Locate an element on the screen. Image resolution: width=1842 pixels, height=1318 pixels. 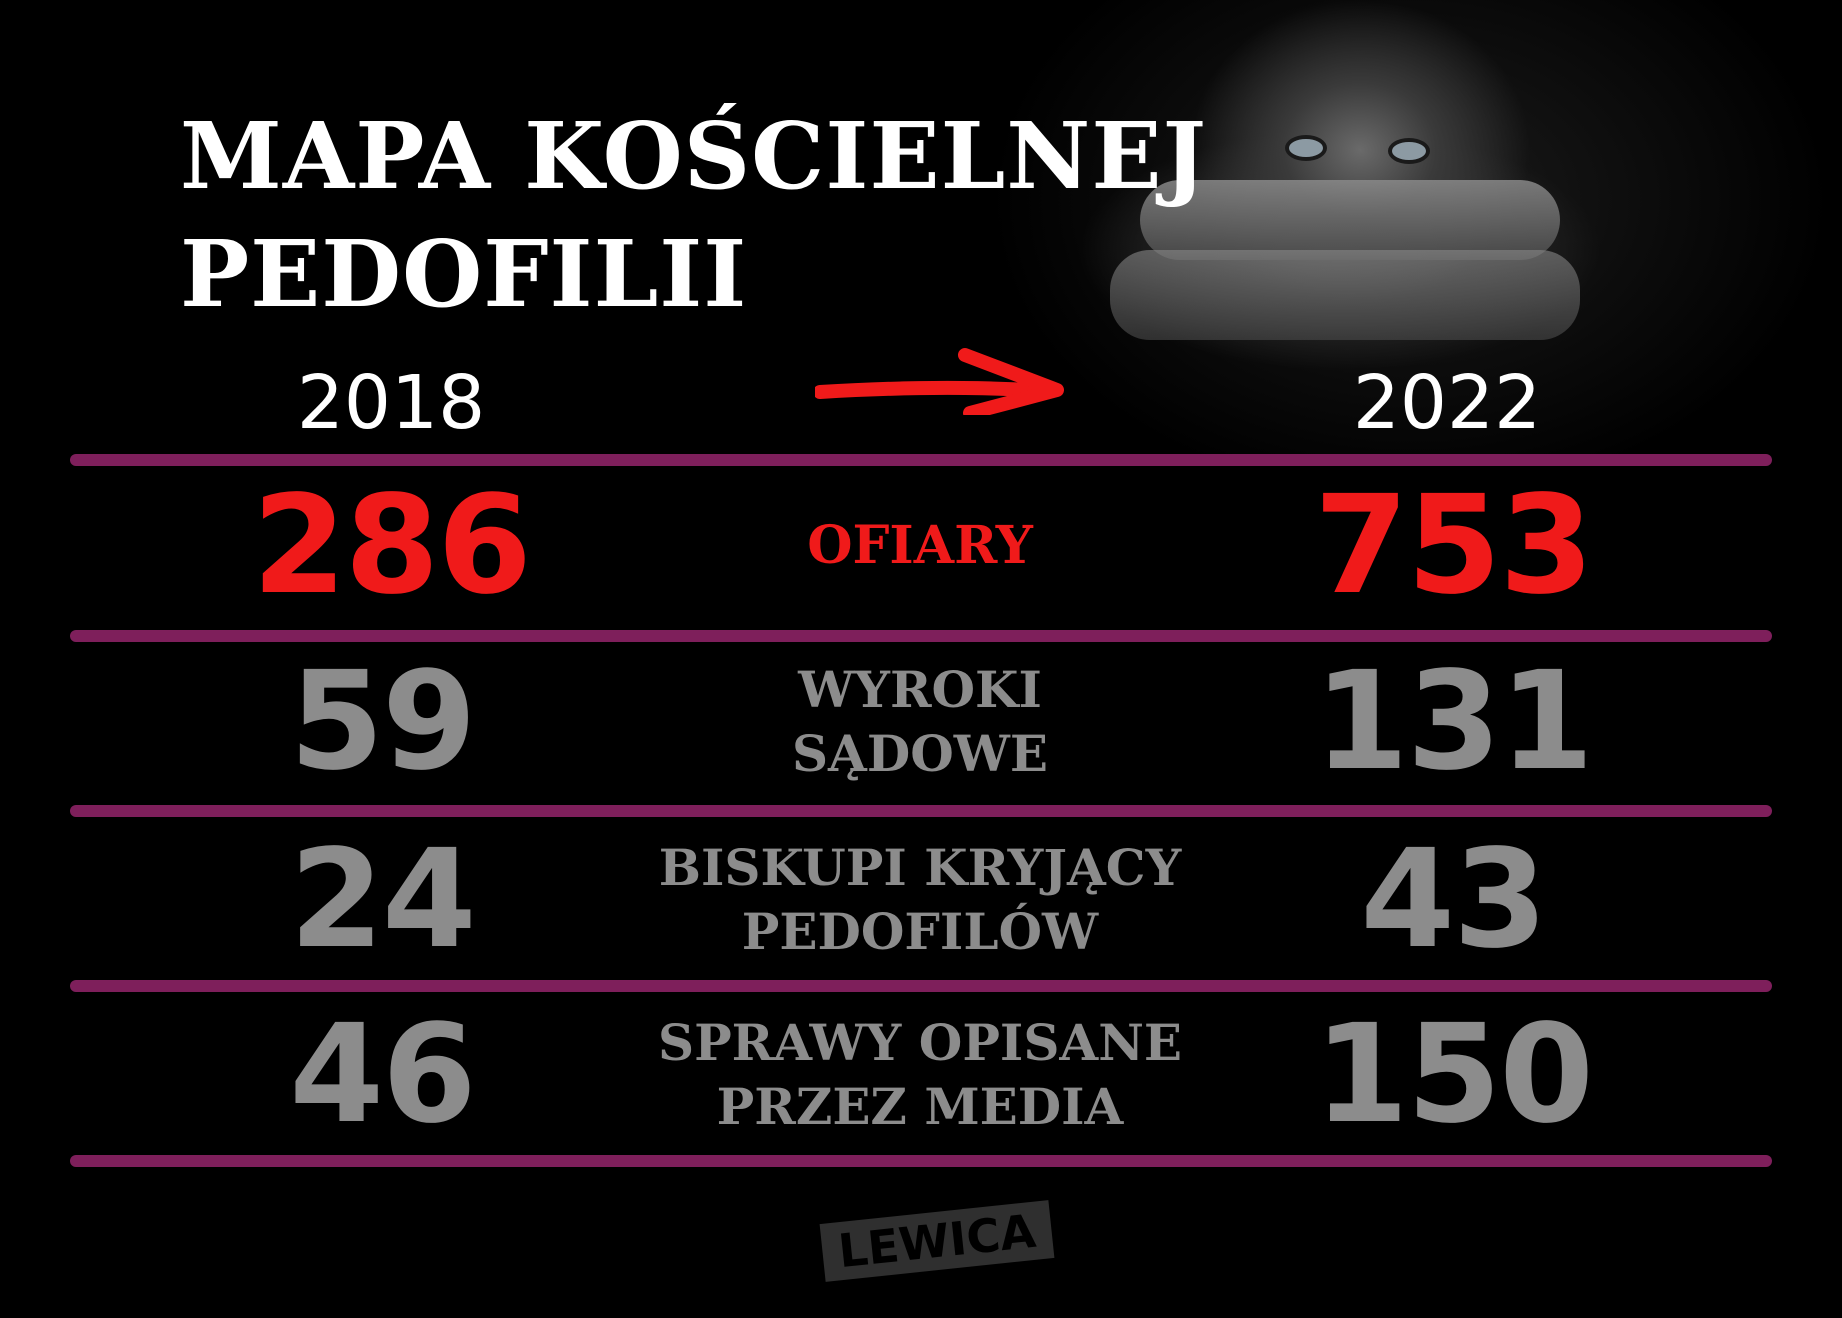
row-label: WYROKI SĄDOWE is located at coordinates (920, 722).